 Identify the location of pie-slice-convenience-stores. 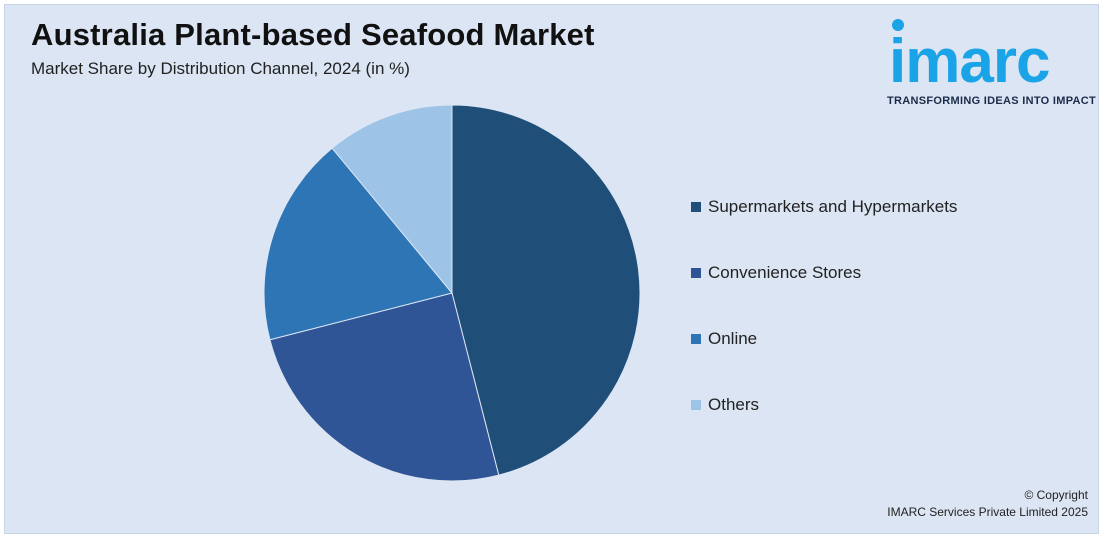
(384, 387).